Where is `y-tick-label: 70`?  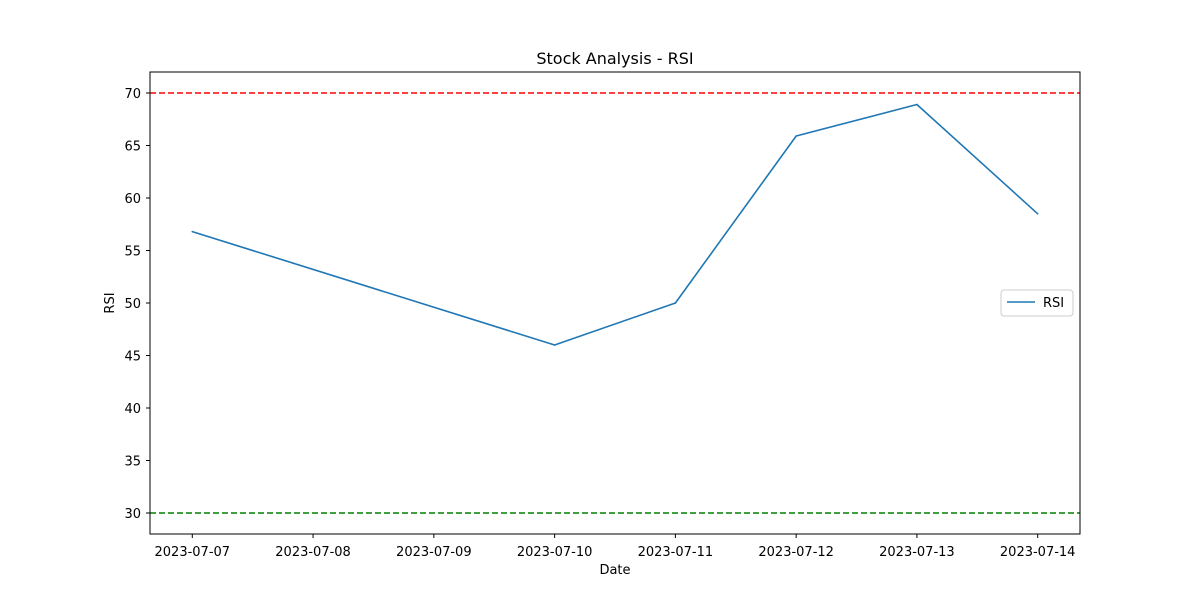 y-tick-label: 70 is located at coordinates (132, 94).